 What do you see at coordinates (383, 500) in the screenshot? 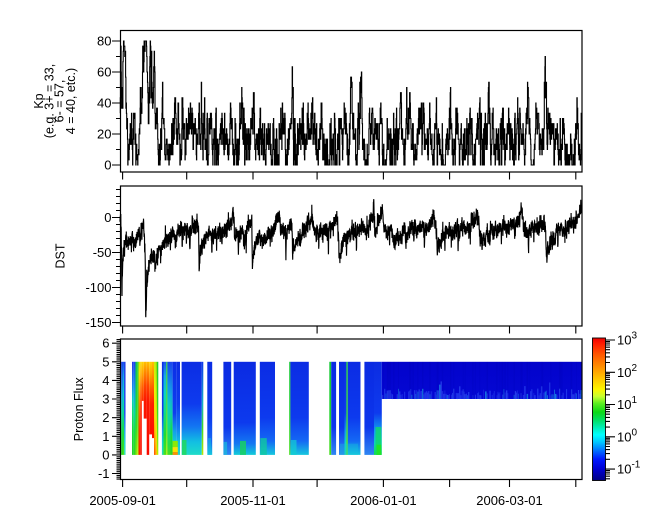
I see `svg-text: 2006-01-01` at bounding box center [383, 500].